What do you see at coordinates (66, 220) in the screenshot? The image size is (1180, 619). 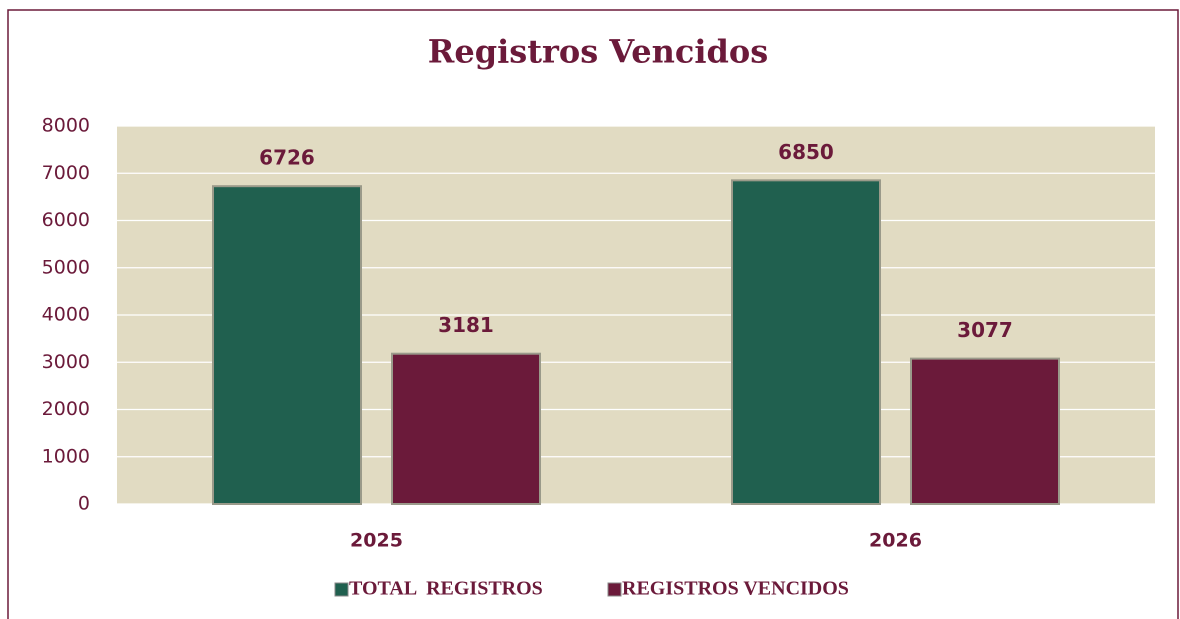 I see `y-tick-label: 6000` at bounding box center [66, 220].